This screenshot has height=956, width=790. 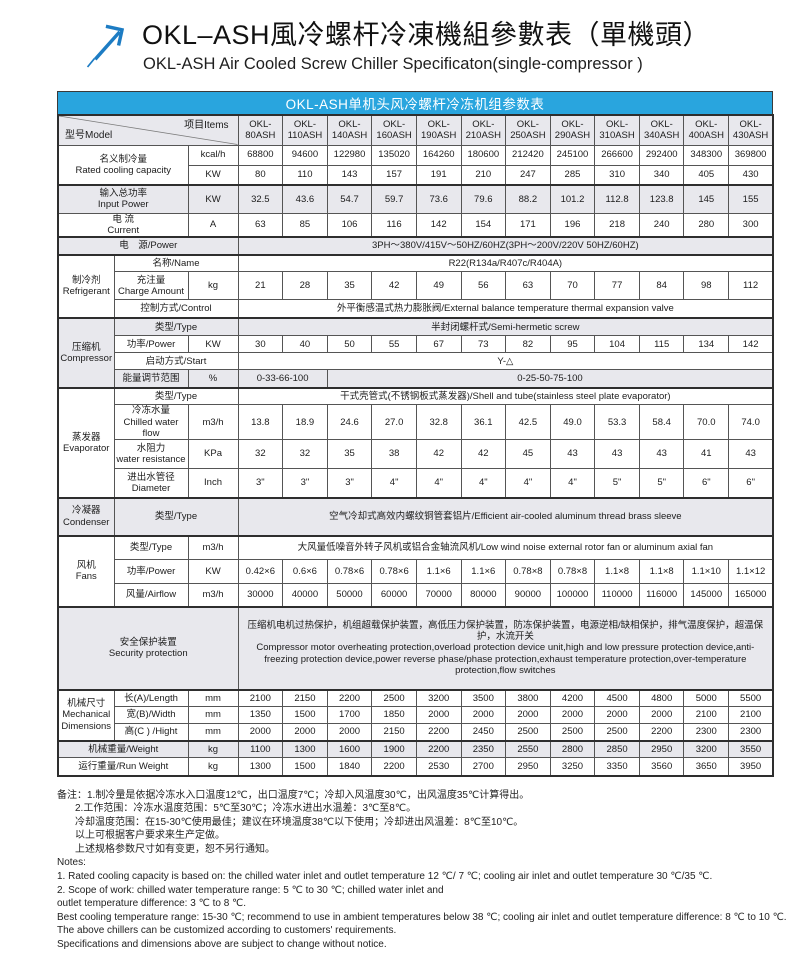 I want to click on value-cell: 0.42×6, so click(x=260, y=572).